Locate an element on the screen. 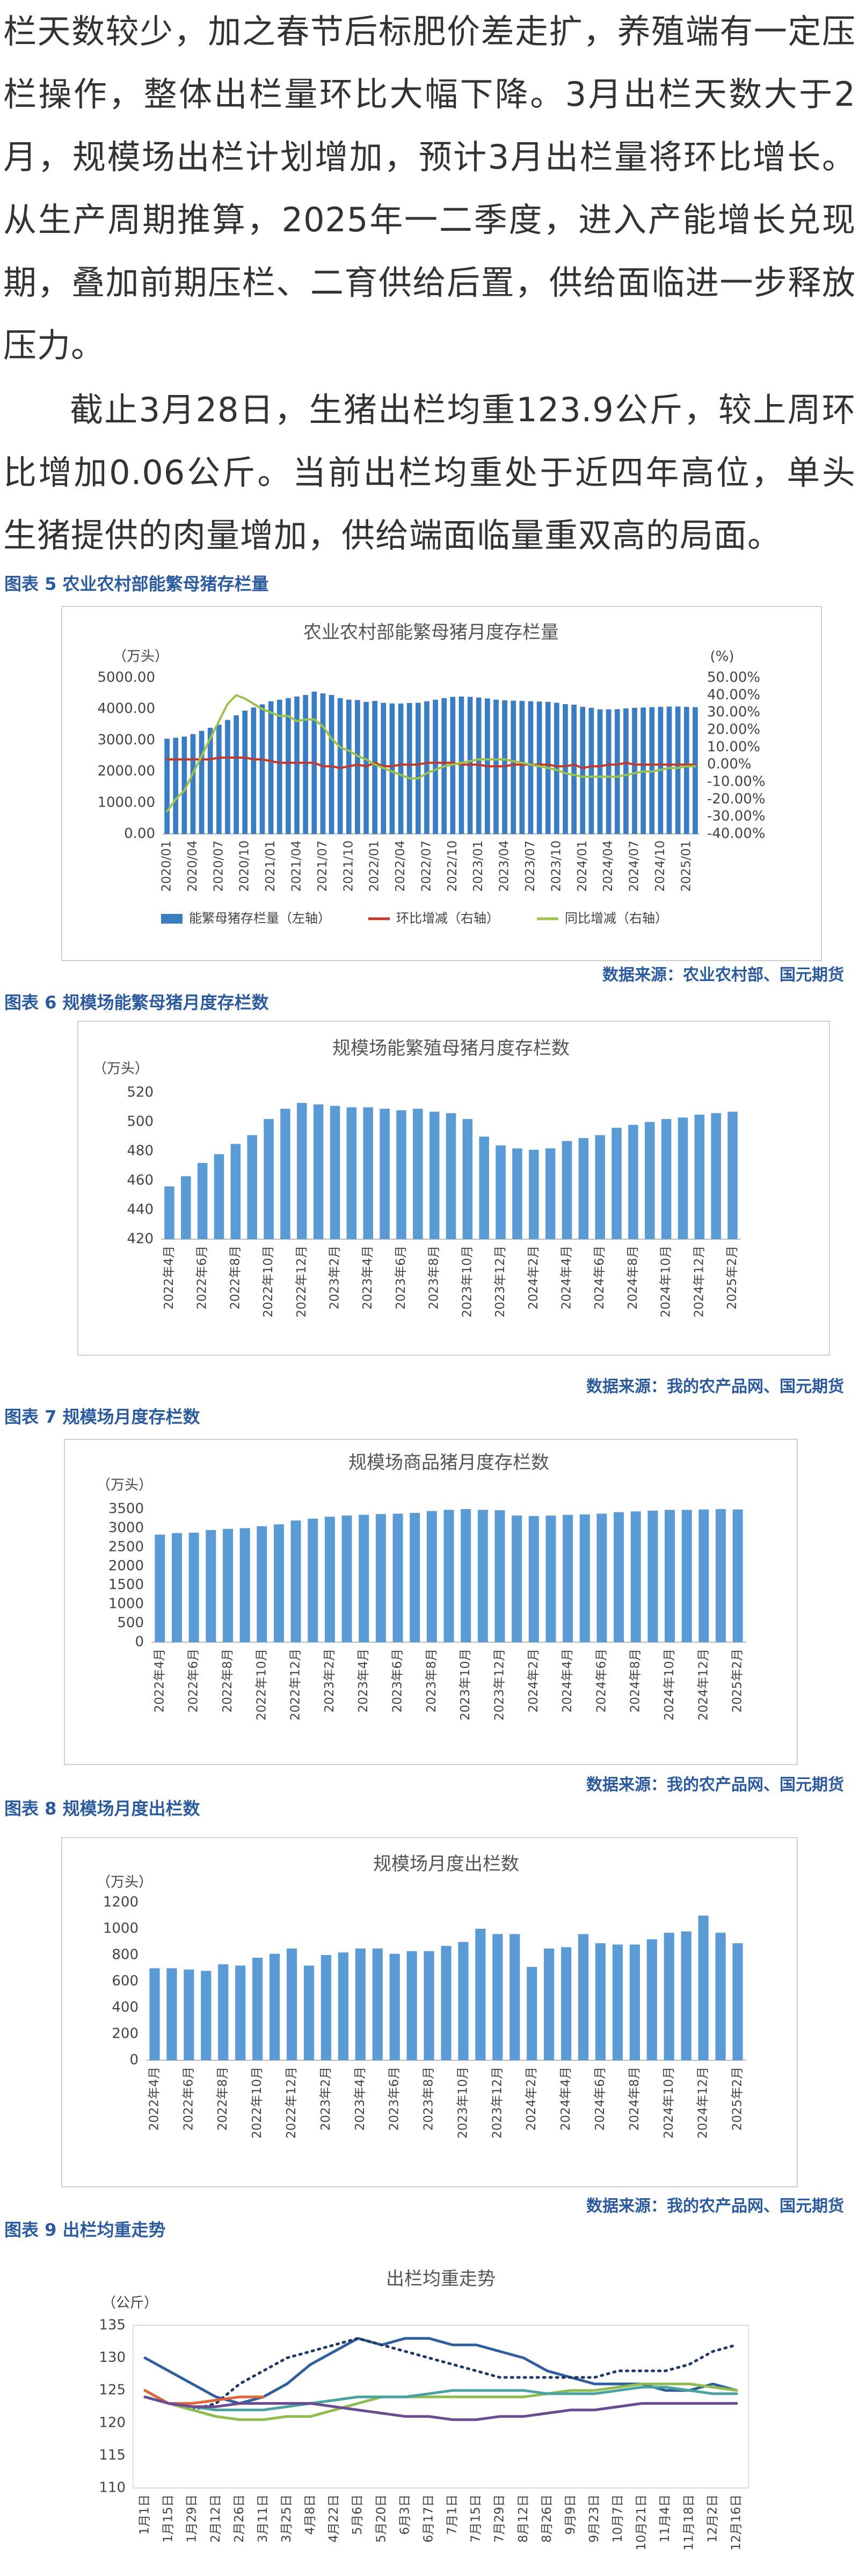 This screenshot has height=2576, width=859. x-tick-label: 2023/10 is located at coordinates (556, 866).